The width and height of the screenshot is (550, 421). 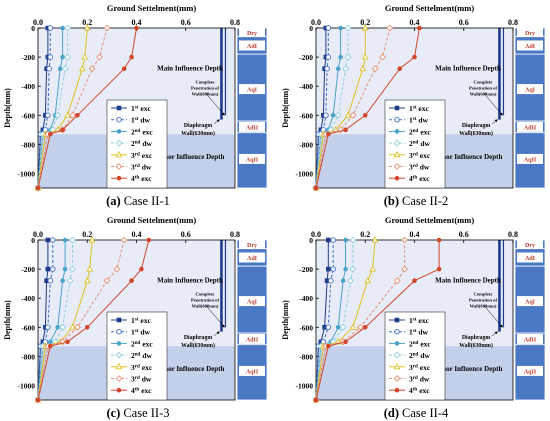 I want to click on legend-number: 4, so click(x=133, y=390).